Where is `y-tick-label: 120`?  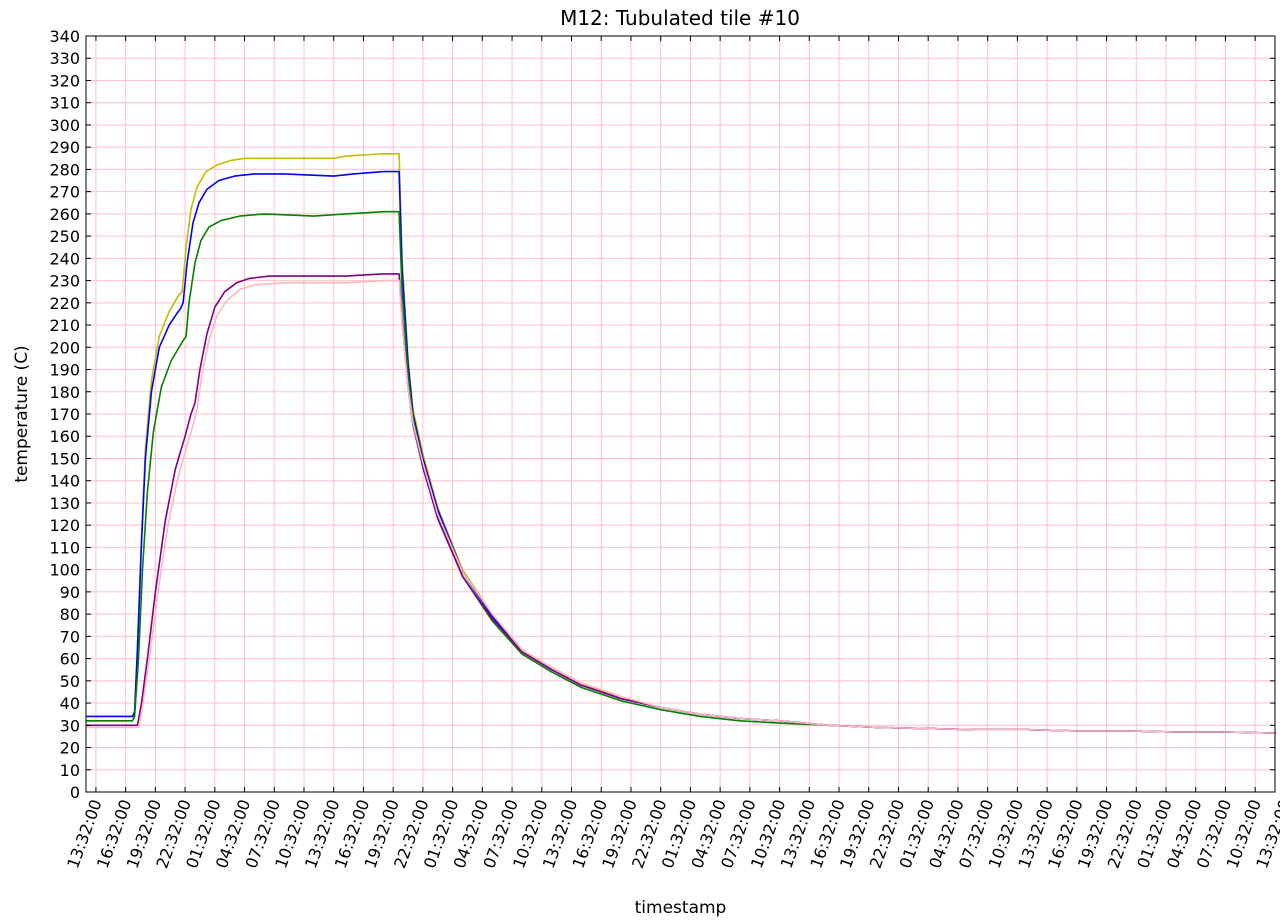 y-tick-label: 120 is located at coordinates (64, 525).